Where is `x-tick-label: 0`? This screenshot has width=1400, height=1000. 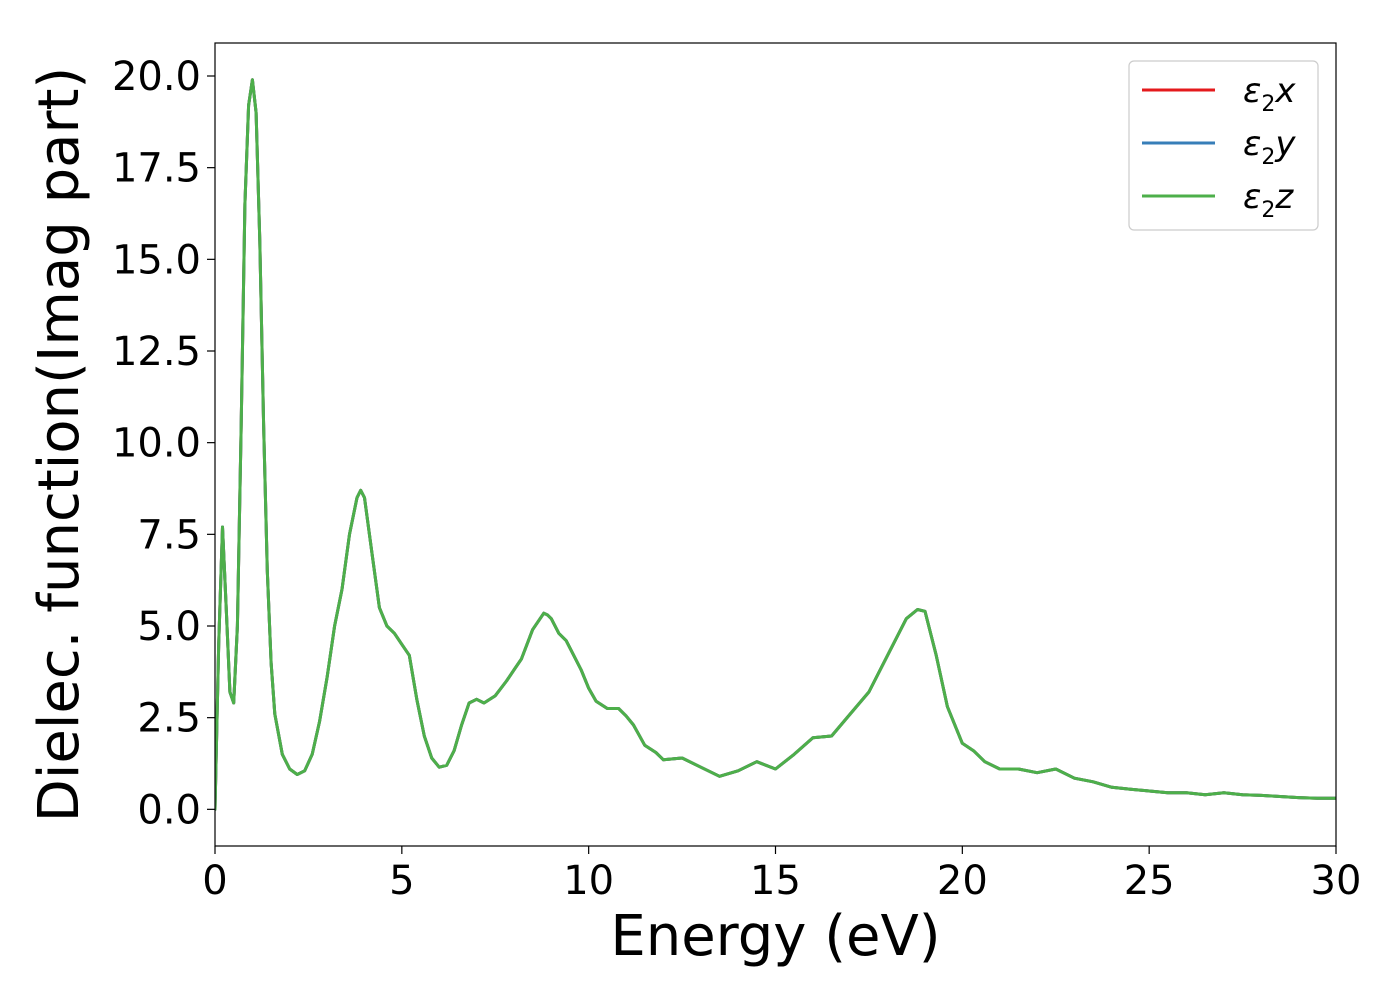
x-tick-label: 0 is located at coordinates (214, 881).